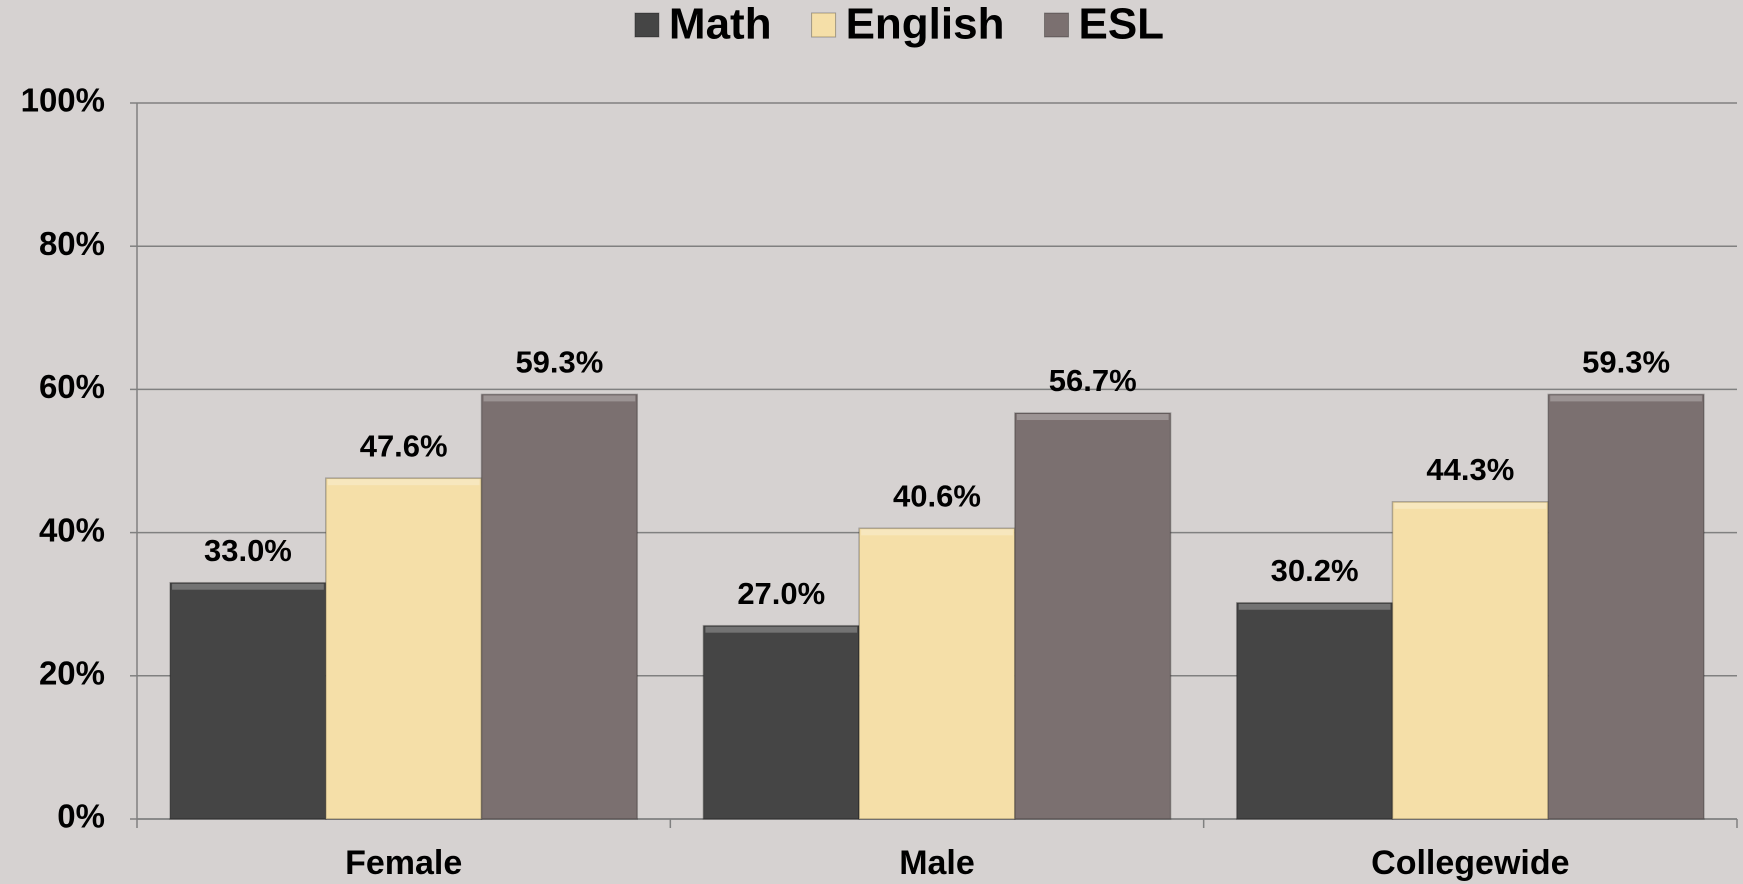 The width and height of the screenshot is (1743, 884). Describe the element at coordinates (1470, 469) in the screenshot. I see `data-label: 44.3%` at that location.